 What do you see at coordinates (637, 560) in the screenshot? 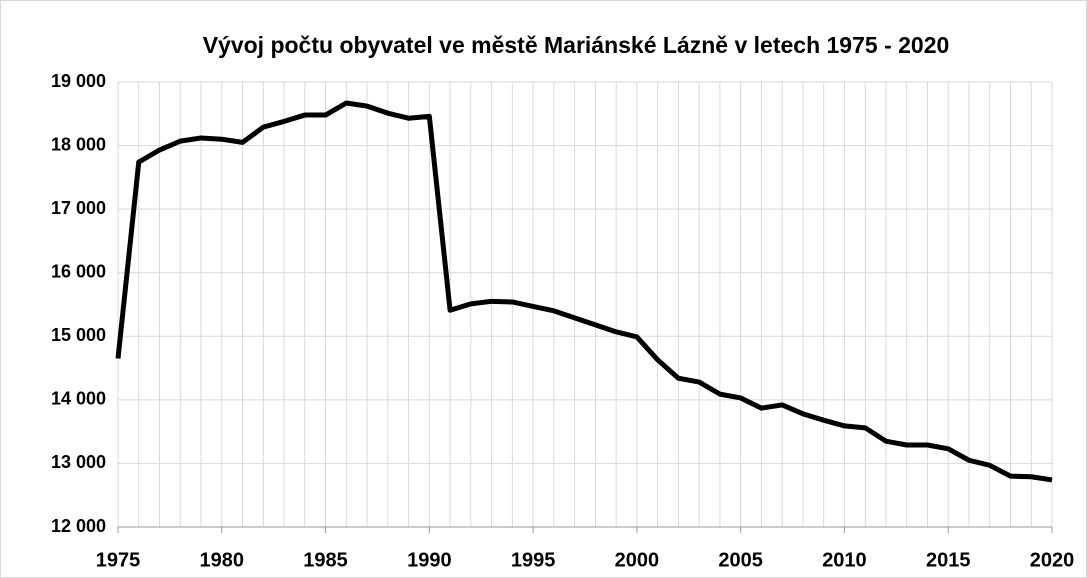
I see `x-tick-label: 2000` at bounding box center [637, 560].